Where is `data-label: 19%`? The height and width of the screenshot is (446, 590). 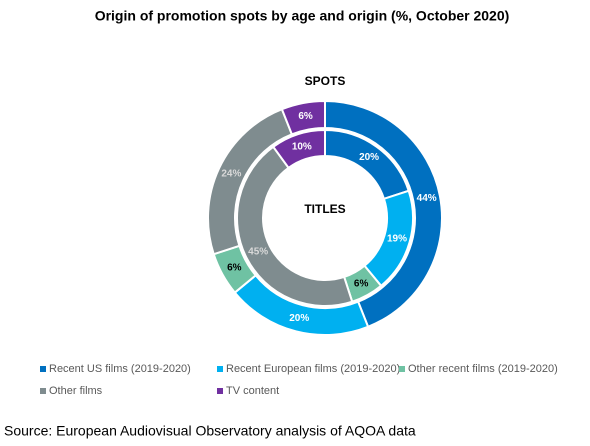 data-label: 19% is located at coordinates (397, 239).